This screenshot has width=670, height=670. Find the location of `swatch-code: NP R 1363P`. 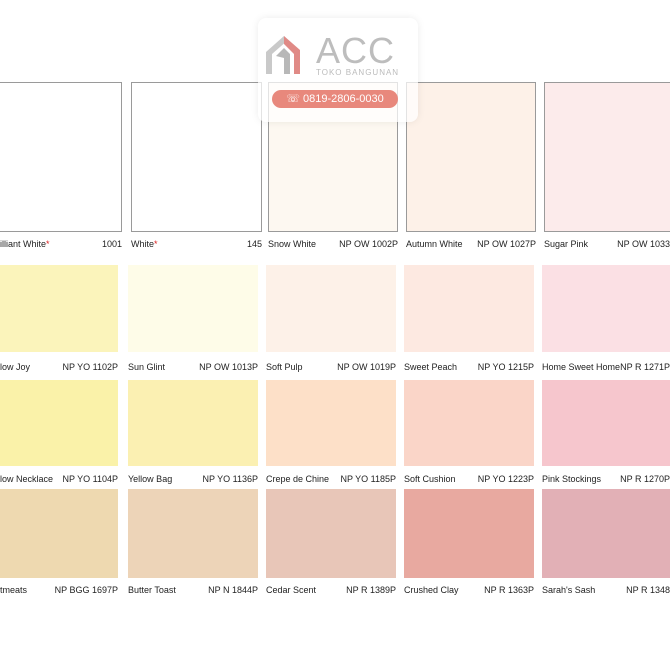

swatch-code: NP R 1363P is located at coordinates (509, 590).